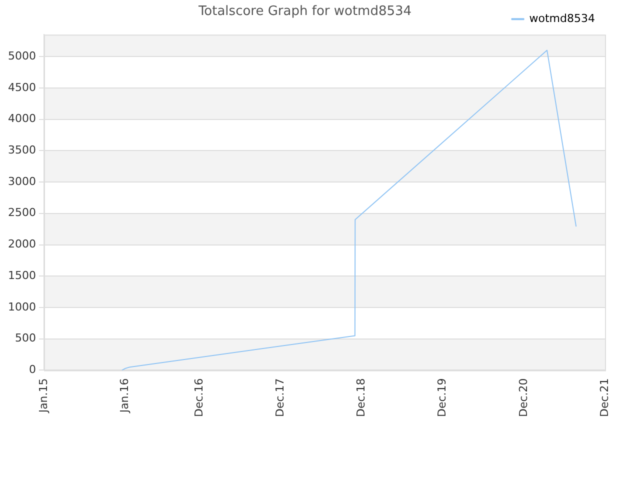 This screenshot has width=640, height=480. Describe the element at coordinates (22, 55) in the screenshot. I see `y-tick-label: 5000` at that location.